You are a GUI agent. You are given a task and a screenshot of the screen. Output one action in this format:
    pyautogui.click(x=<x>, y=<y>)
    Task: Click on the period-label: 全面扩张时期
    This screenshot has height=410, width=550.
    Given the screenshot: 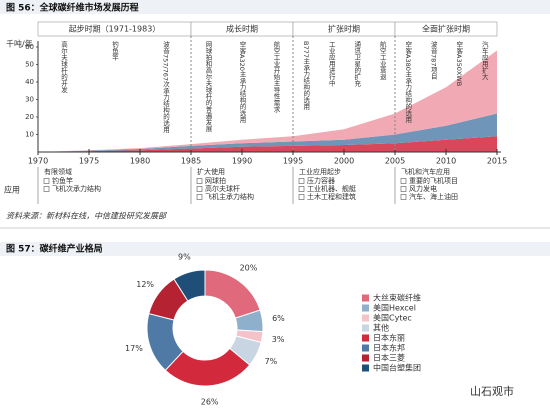 What is the action you would take?
    pyautogui.click(x=446, y=29)
    